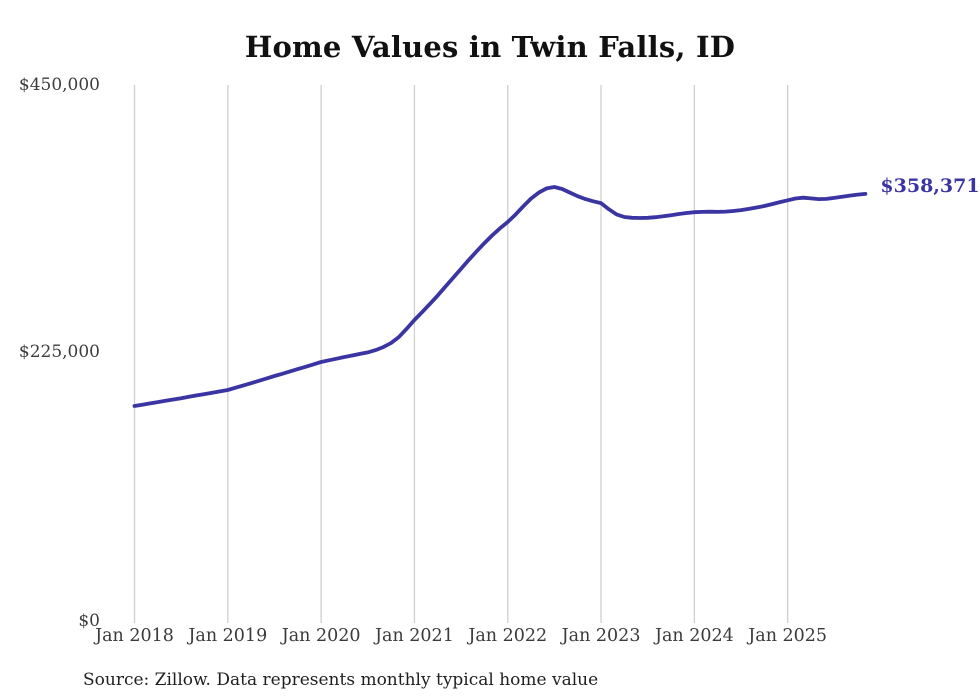  What do you see at coordinates (134, 636) in the screenshot?
I see `x-tick-label-jan-2018: Jan 2018` at bounding box center [134, 636].